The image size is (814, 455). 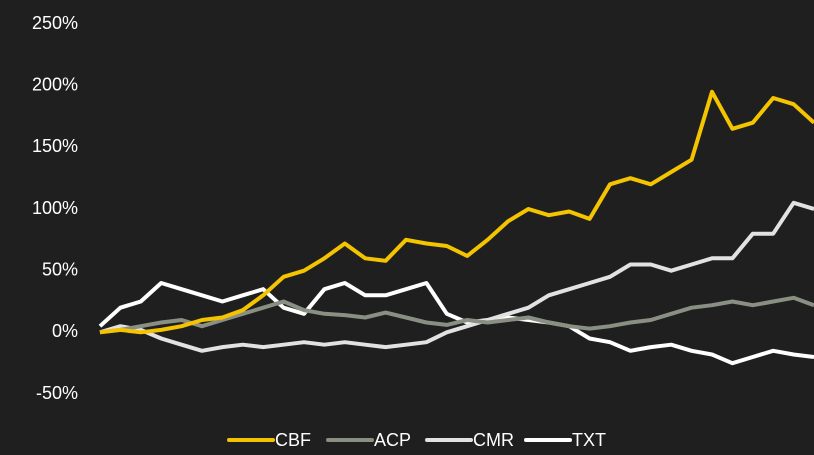 I want to click on y-tick-label: 250%, so click(x=55, y=23).